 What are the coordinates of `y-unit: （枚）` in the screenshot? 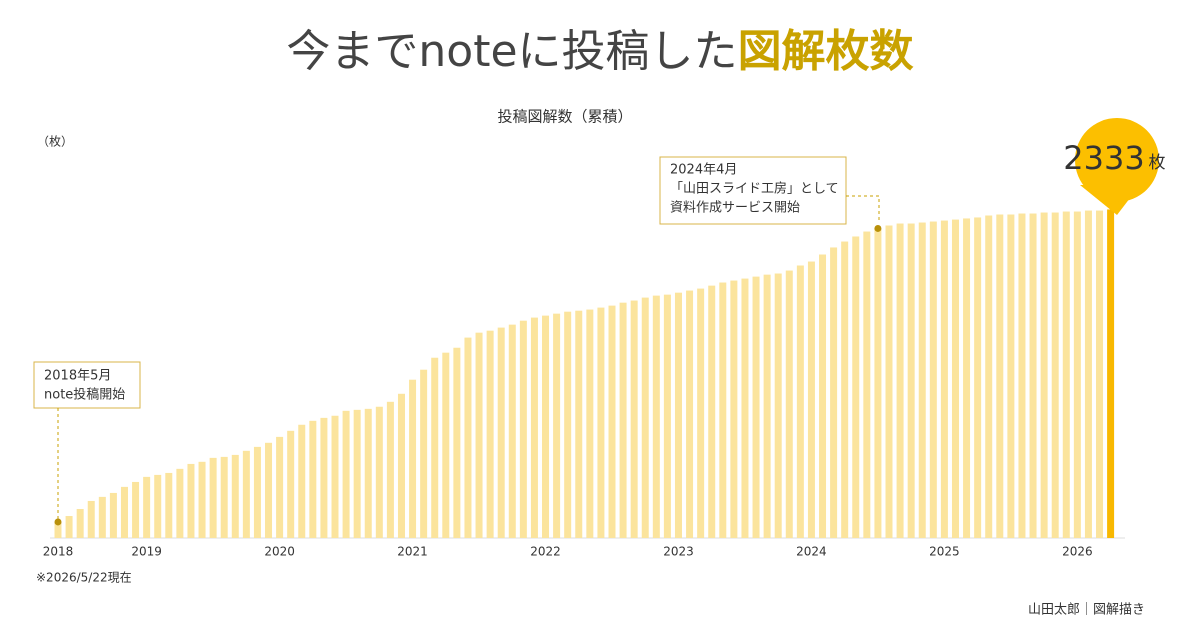 It's located at (55, 141).